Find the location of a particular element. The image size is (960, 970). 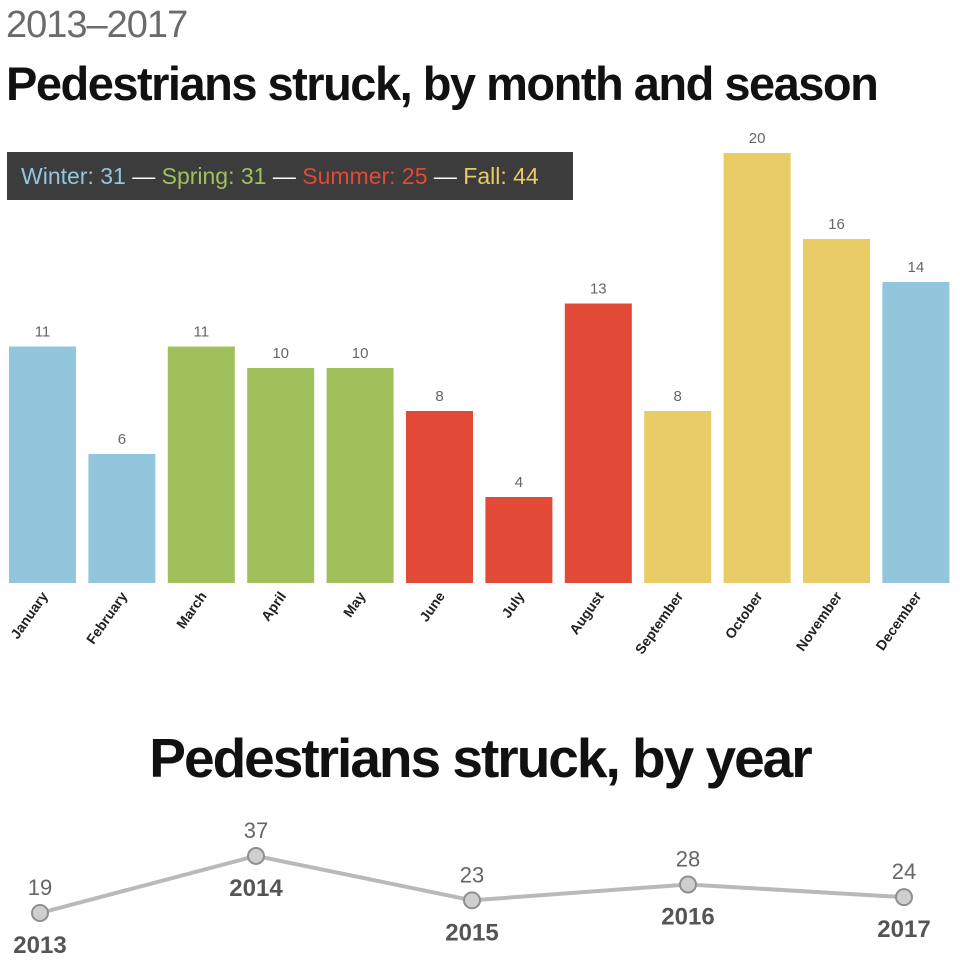

year-tick-label: 2013 is located at coordinates (39, 945).